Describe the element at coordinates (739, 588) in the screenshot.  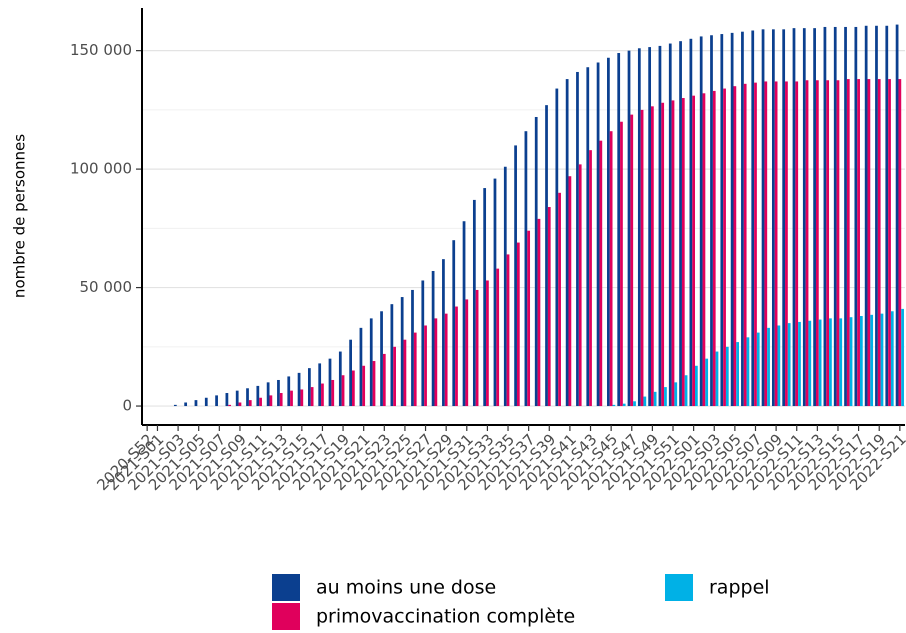
I see `legend-label: rappel` at that location.